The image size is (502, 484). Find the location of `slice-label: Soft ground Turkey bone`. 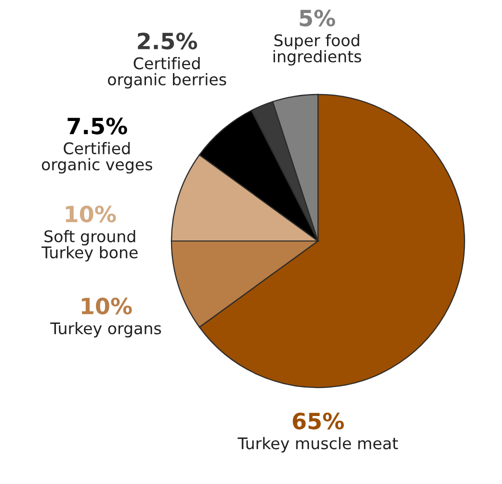

slice-label: Soft ground Turkey bone is located at coordinates (89, 246).